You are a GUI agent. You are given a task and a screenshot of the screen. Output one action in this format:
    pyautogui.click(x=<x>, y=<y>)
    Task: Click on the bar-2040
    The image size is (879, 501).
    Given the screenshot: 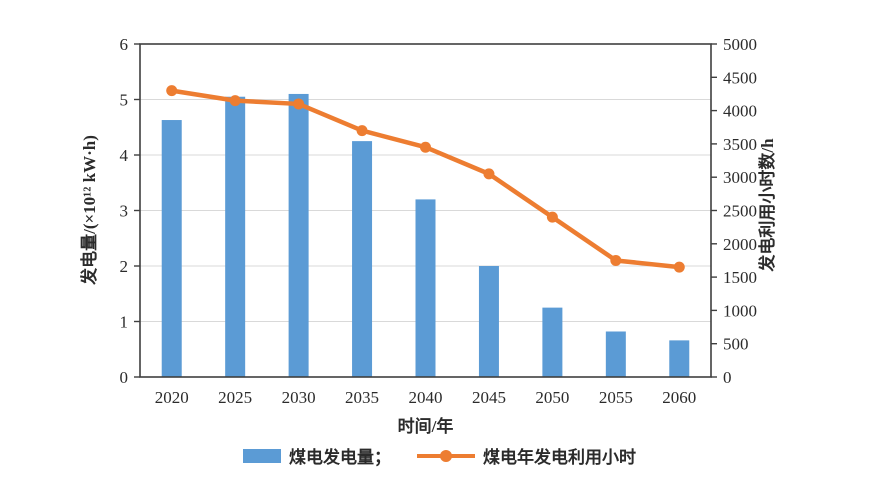 What is the action you would take?
    pyautogui.click(x=425, y=288)
    